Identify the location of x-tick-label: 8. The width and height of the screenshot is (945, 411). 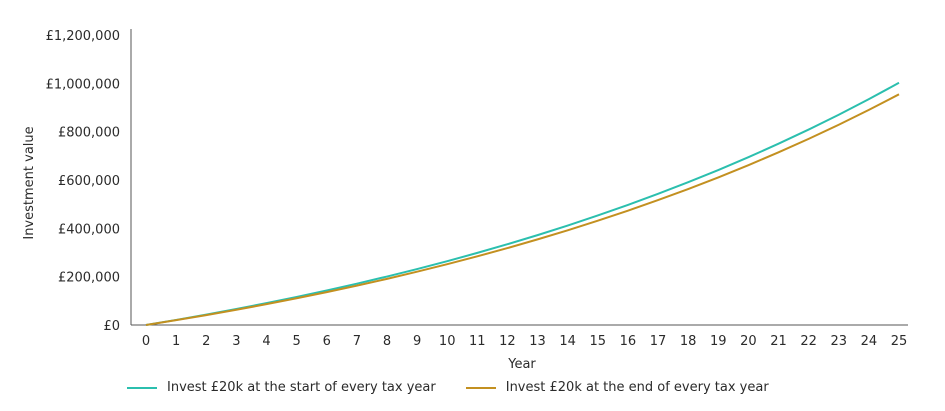
(387, 341).